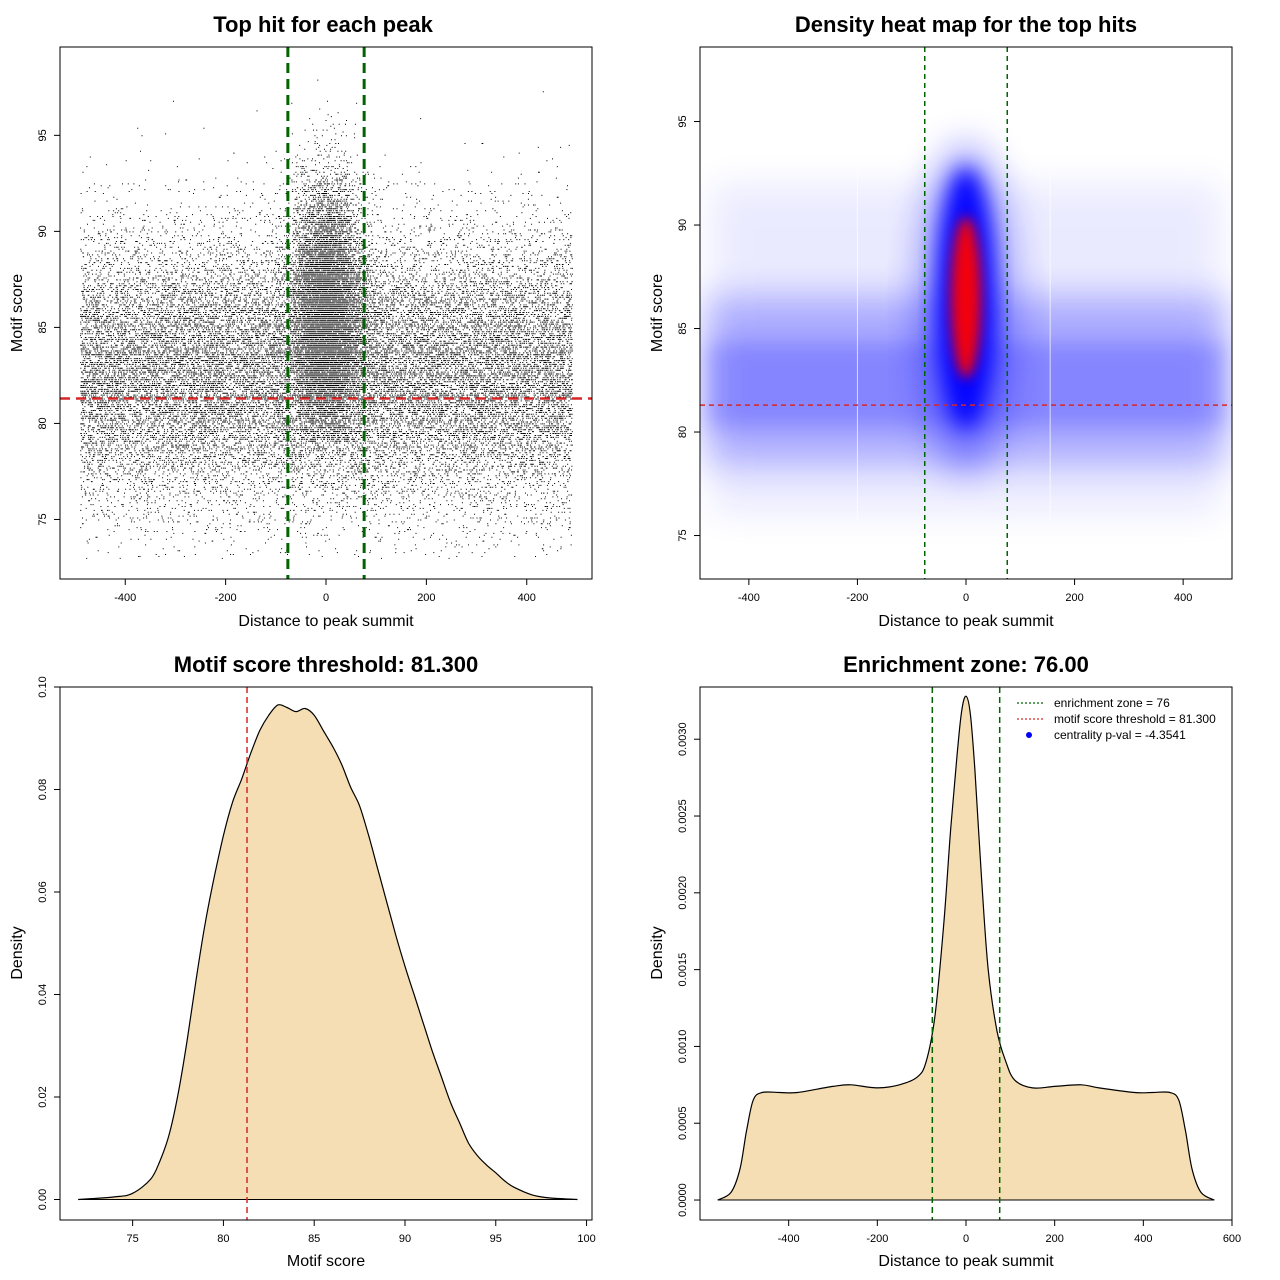 Image resolution: width=1280 pixels, height=1280 pixels. What do you see at coordinates (43, 1199) in the screenshot?
I see `score-density-y-tick-label: 0.00` at bounding box center [43, 1199].